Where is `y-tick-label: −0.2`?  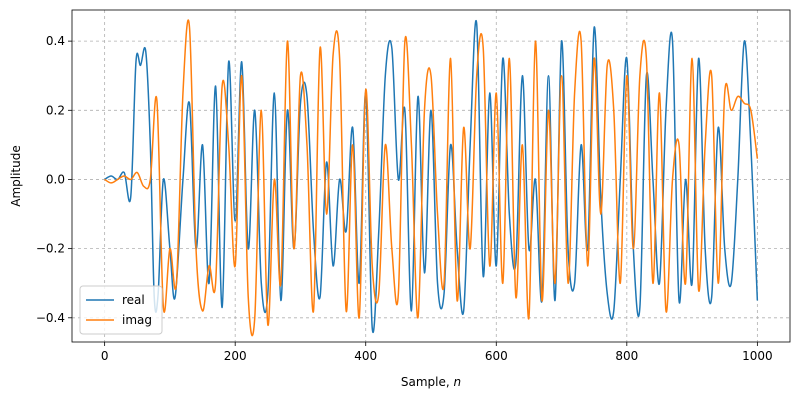
y-tick-label: −0.2 is located at coordinates (50, 249).